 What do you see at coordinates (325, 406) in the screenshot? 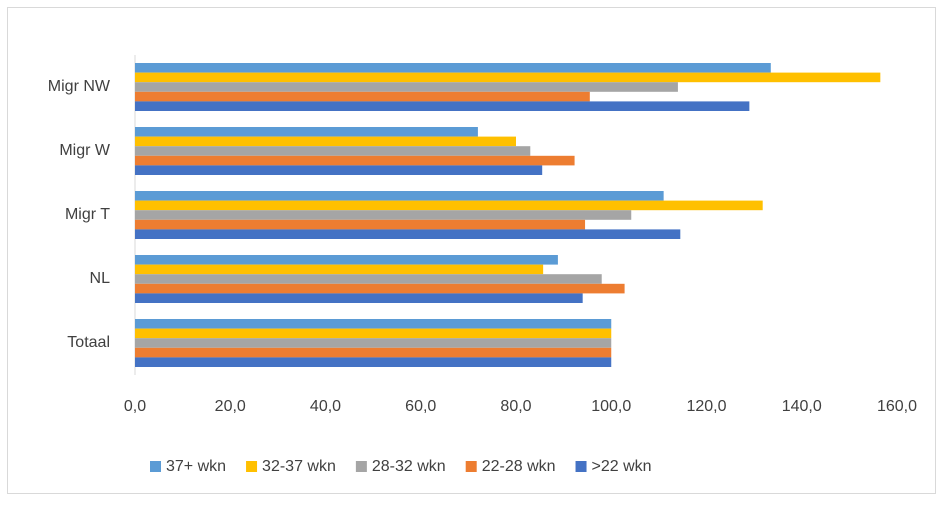
I see `x-tick-label: 40,0` at bounding box center [325, 406].